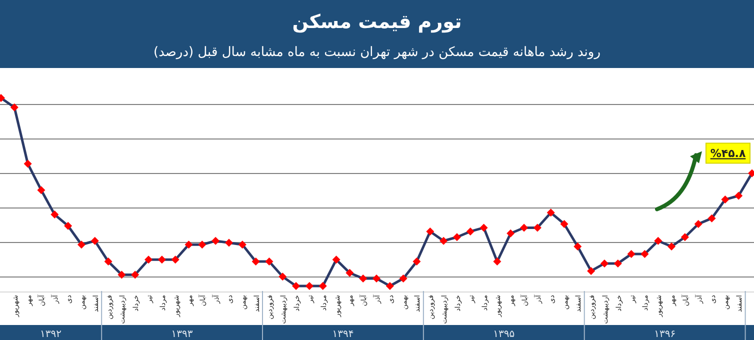 The width and height of the screenshot is (754, 340). What do you see at coordinates (728, 153) in the screenshot?
I see `annotation: %۴۵.۸` at bounding box center [728, 153].